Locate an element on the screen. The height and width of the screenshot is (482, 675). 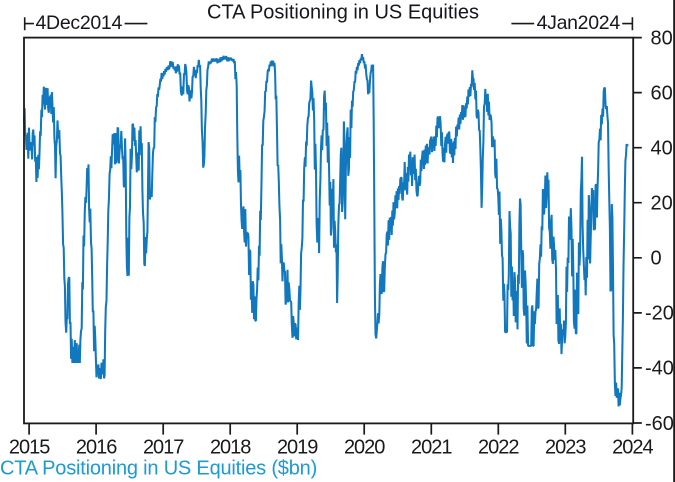
svg-text: CTA Positioning in US Equities is located at coordinates (343, 13).